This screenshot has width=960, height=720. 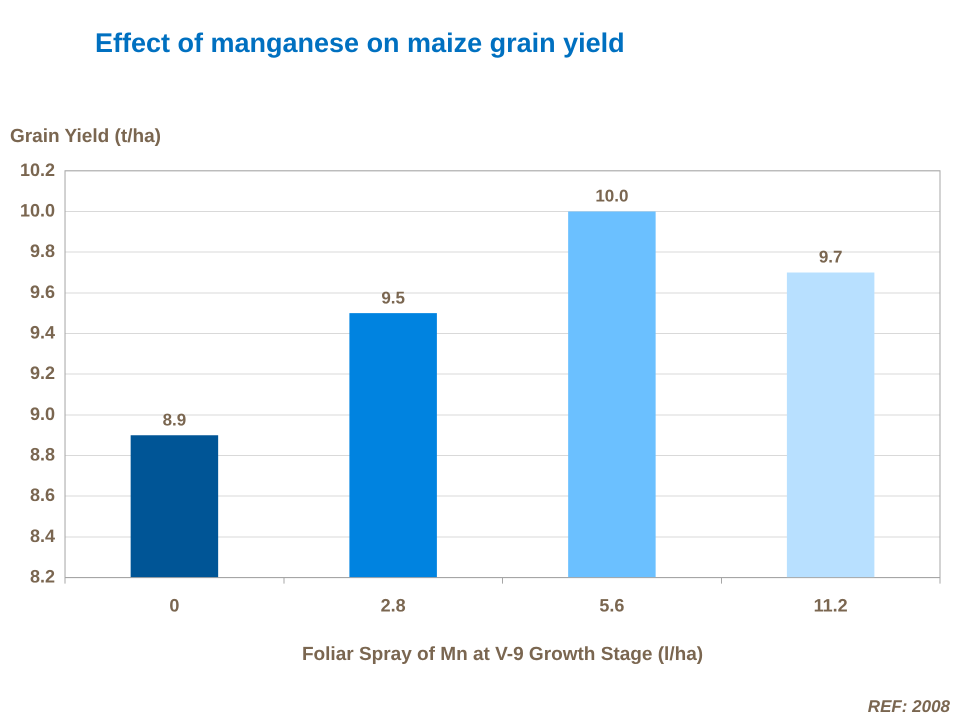 I want to click on text: REF: 2008, so click(x=909, y=707).